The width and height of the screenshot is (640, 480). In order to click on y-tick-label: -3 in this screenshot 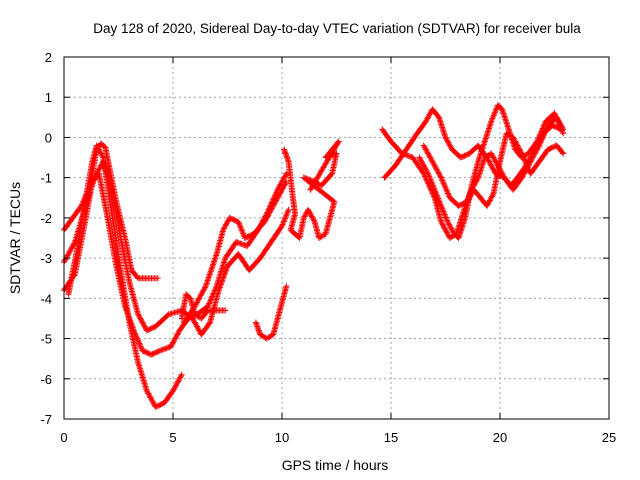, I will do `click(46, 258)`.